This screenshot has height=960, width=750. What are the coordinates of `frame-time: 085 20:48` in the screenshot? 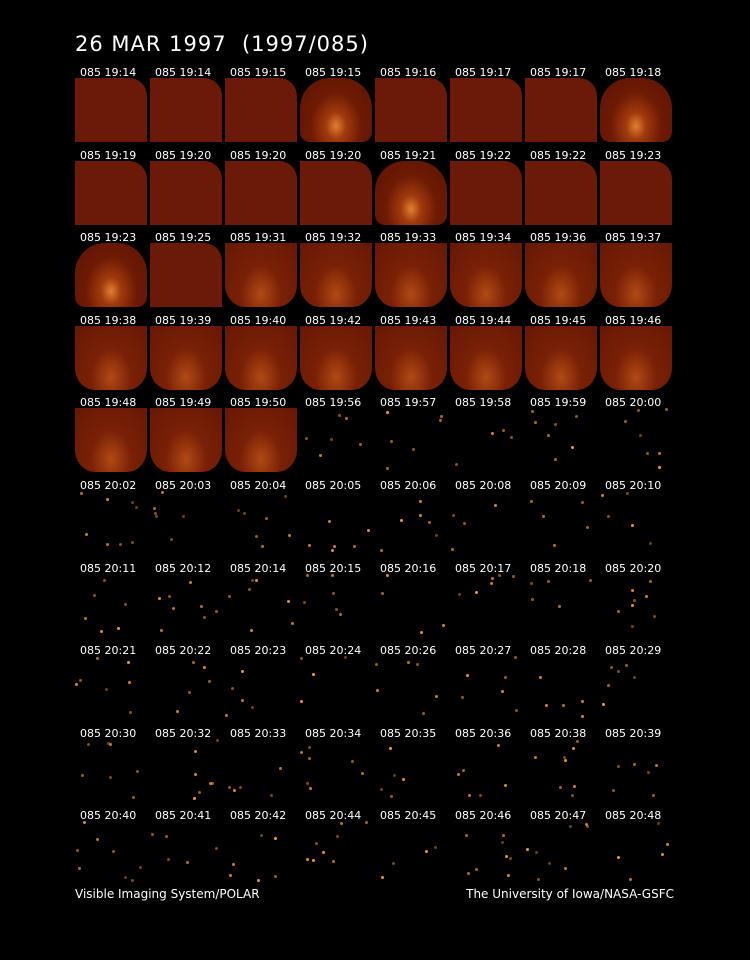 It's located at (633, 816).